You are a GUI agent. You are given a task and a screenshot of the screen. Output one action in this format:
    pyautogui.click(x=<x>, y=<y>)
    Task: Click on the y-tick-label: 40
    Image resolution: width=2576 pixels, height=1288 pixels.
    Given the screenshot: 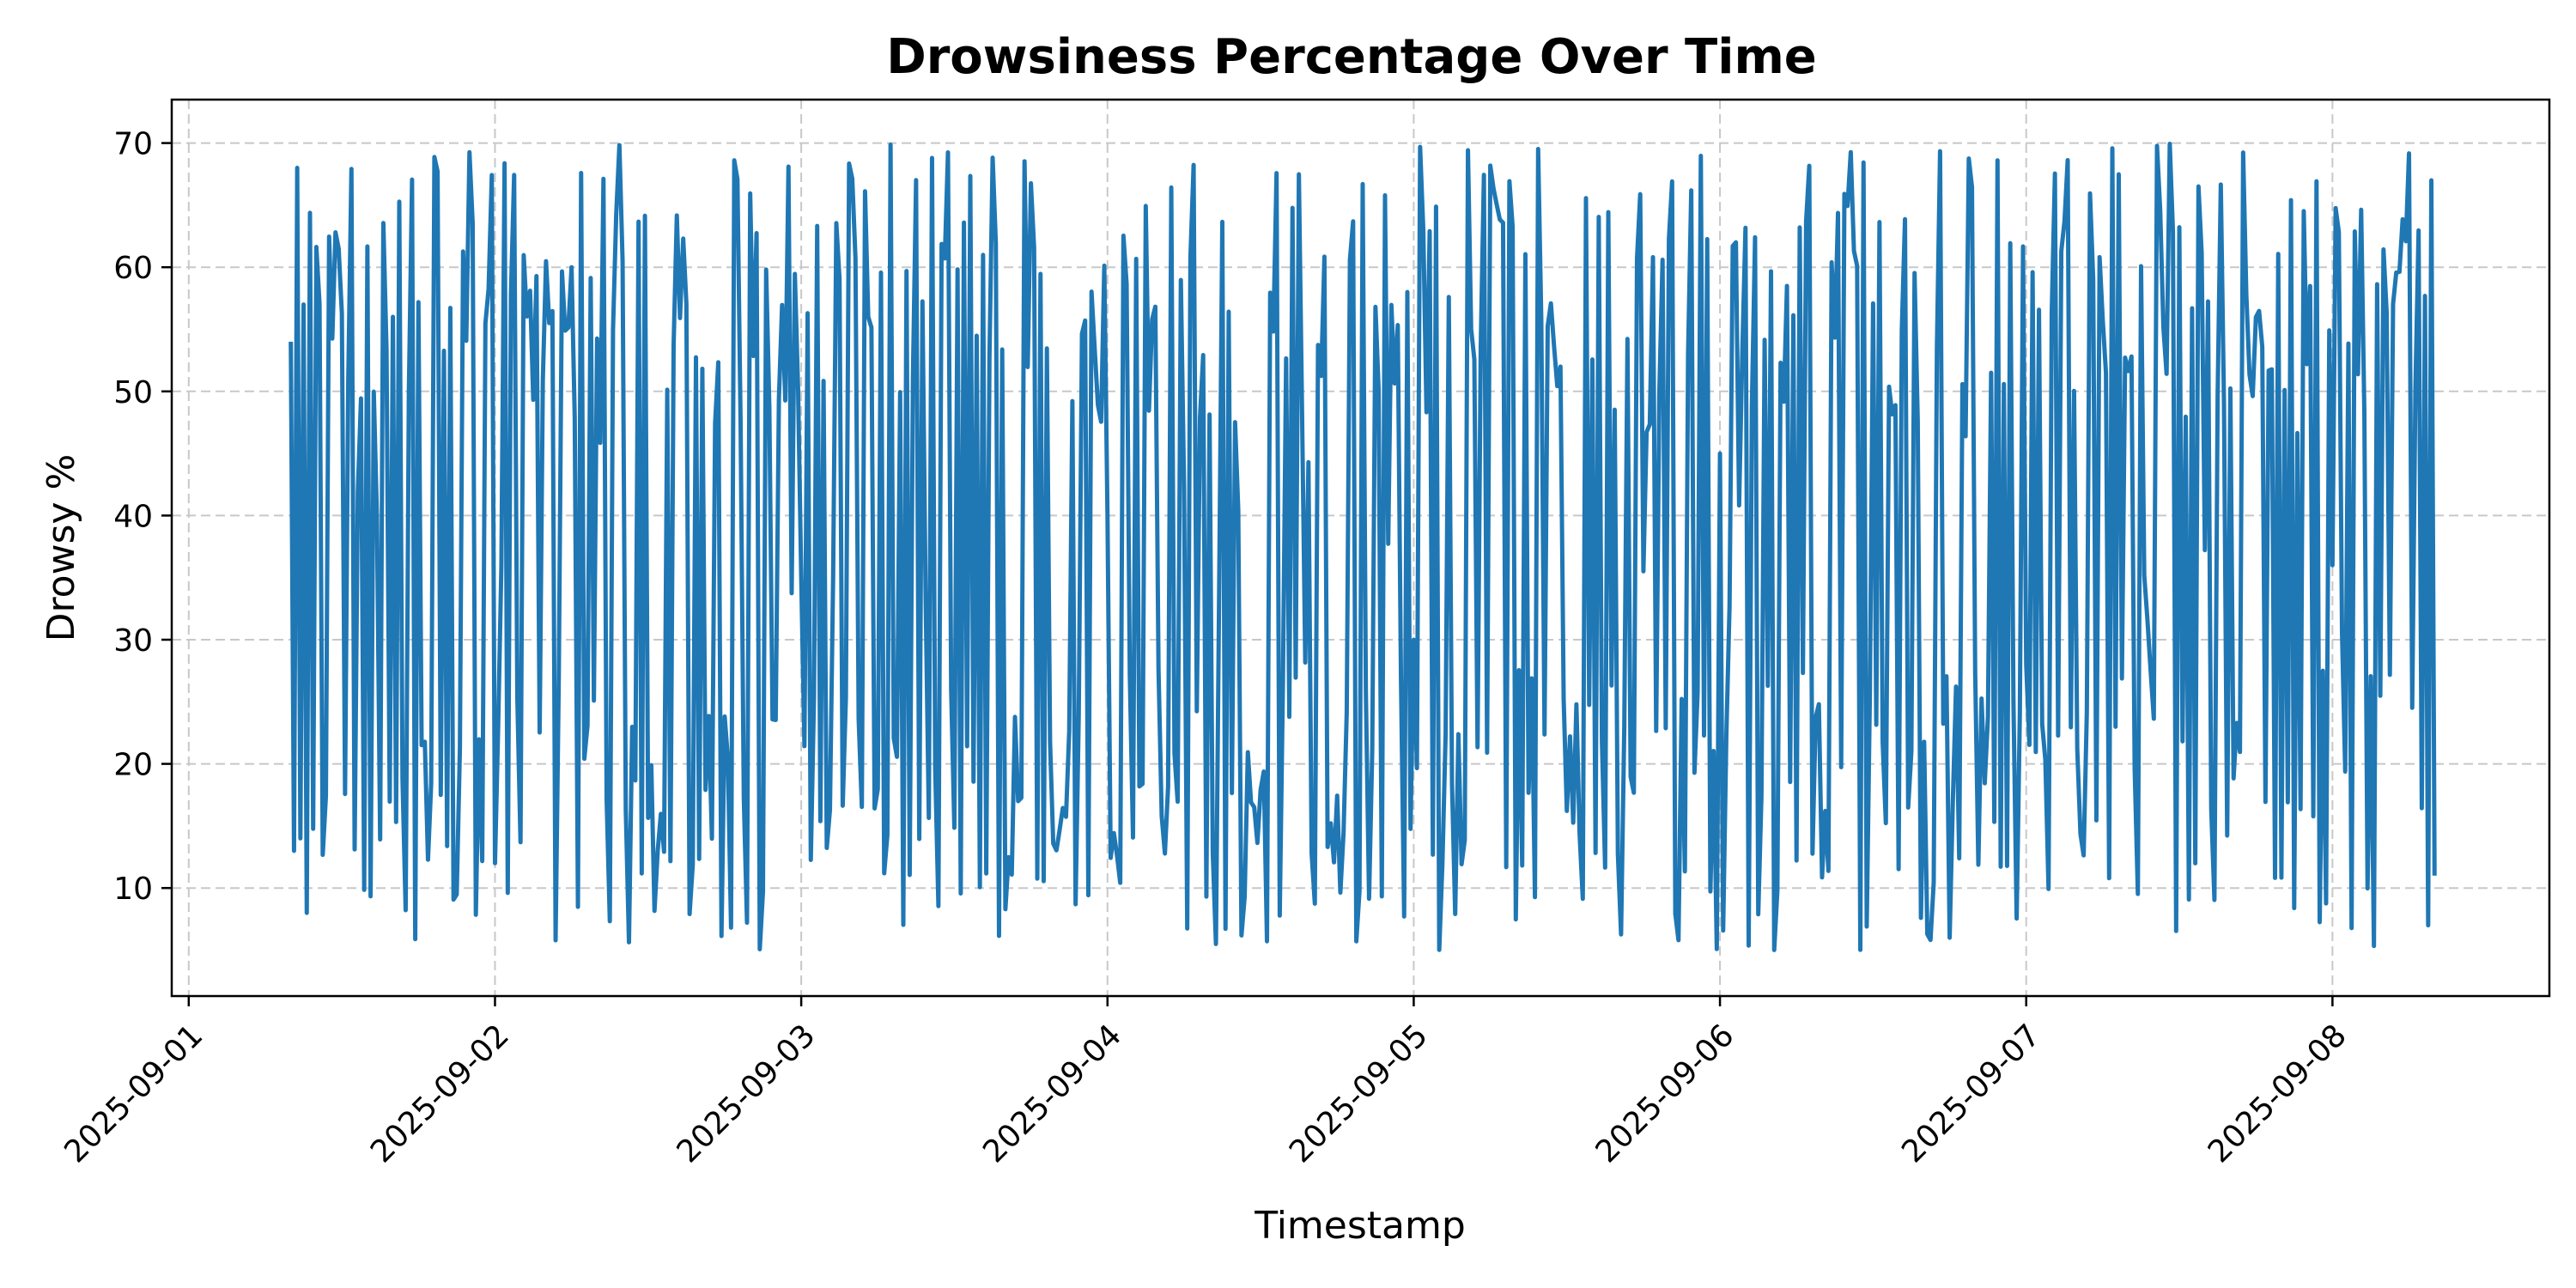 What is the action you would take?
    pyautogui.click(x=133, y=516)
    